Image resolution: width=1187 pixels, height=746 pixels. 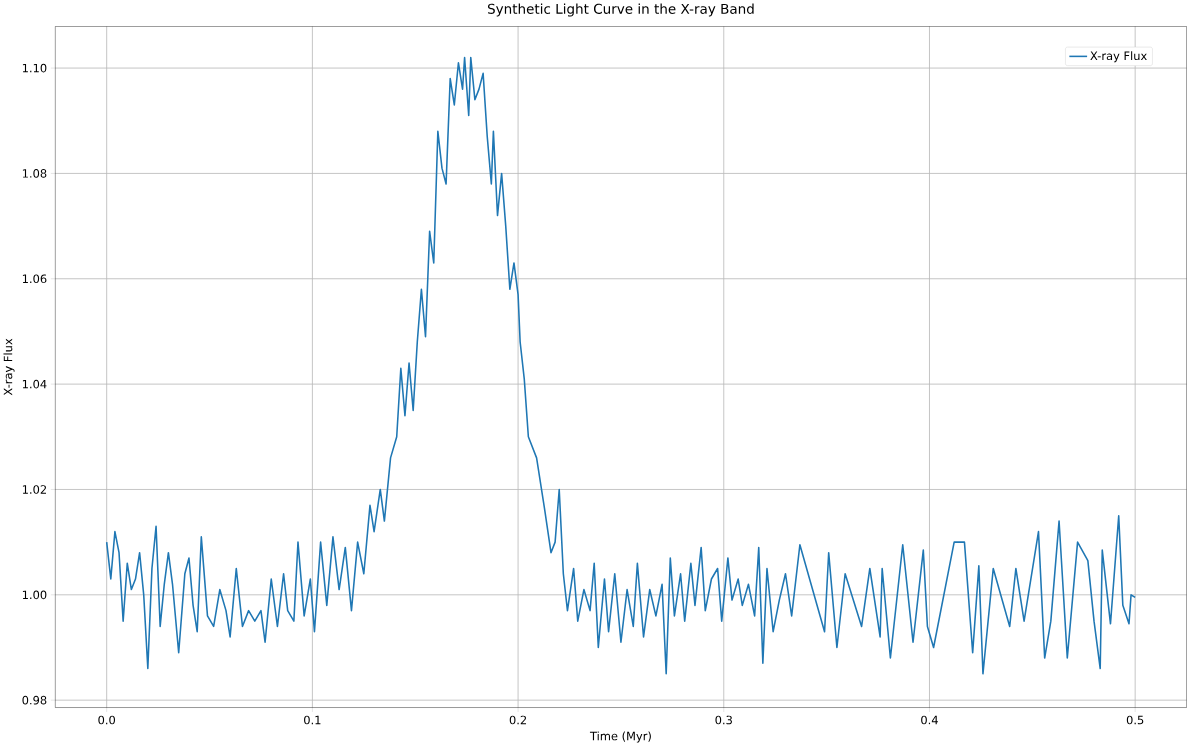 What do you see at coordinates (620, 737) in the screenshot?
I see `x-axis-title: Time (Myr)` at bounding box center [620, 737].